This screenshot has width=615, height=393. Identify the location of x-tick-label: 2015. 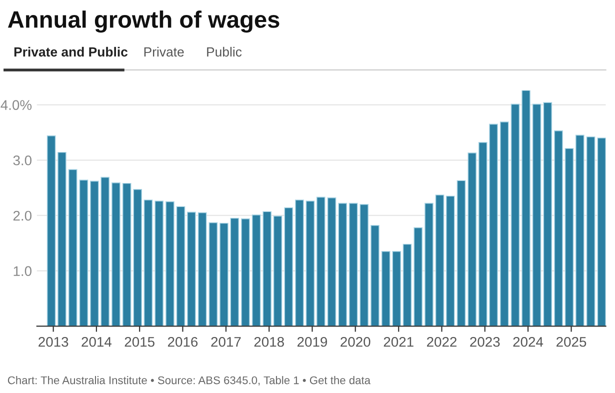
(139, 341).